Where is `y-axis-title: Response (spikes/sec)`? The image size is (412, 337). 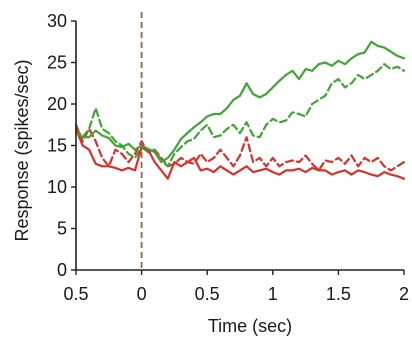 y-axis-title: Response (spikes/sec) is located at coordinates (22, 150).